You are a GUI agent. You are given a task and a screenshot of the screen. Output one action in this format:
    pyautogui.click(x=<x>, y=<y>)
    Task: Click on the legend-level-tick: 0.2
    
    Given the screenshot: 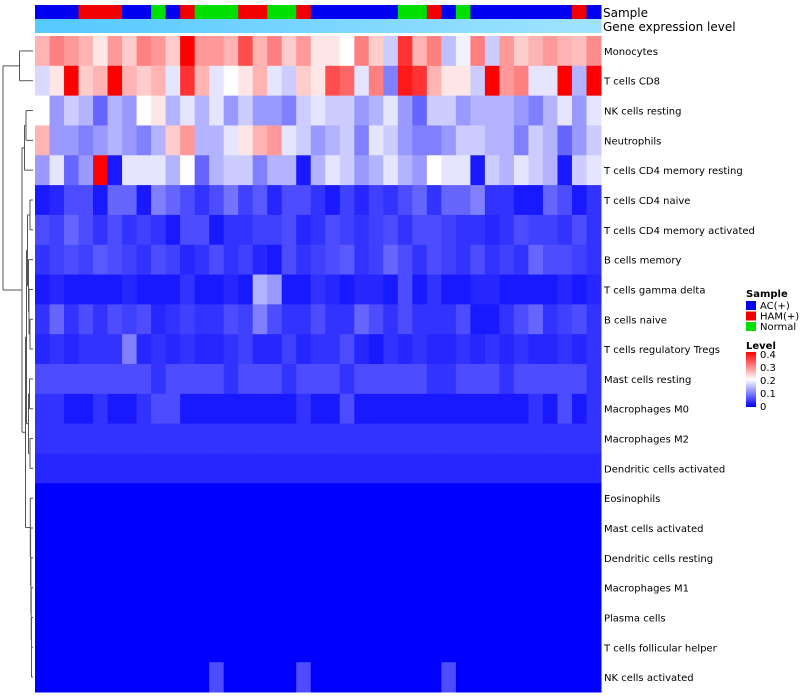 What is the action you would take?
    pyautogui.click(x=768, y=381)
    